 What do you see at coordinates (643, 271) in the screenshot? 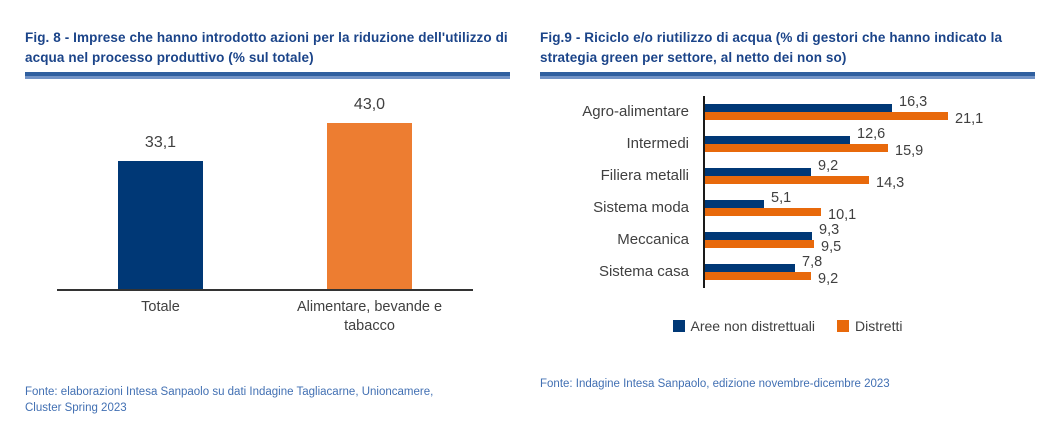
I see `fig9-category-label: Sistema casa` at bounding box center [643, 271].